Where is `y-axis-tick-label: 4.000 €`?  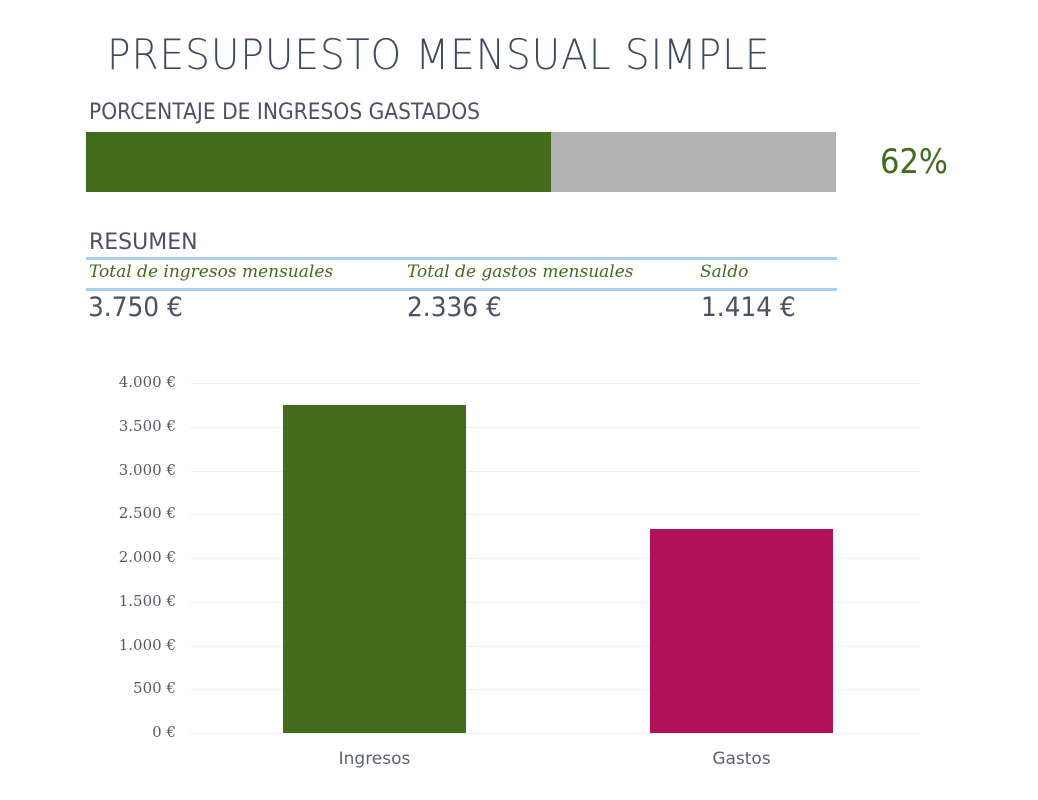
y-axis-tick-label: 4.000 € is located at coordinates (147, 382).